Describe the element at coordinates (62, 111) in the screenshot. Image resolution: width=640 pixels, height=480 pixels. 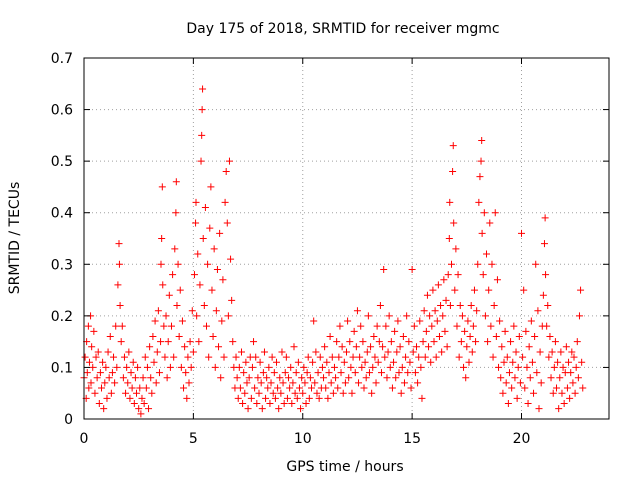
I see `y-tick-label: 0.6` at that location.